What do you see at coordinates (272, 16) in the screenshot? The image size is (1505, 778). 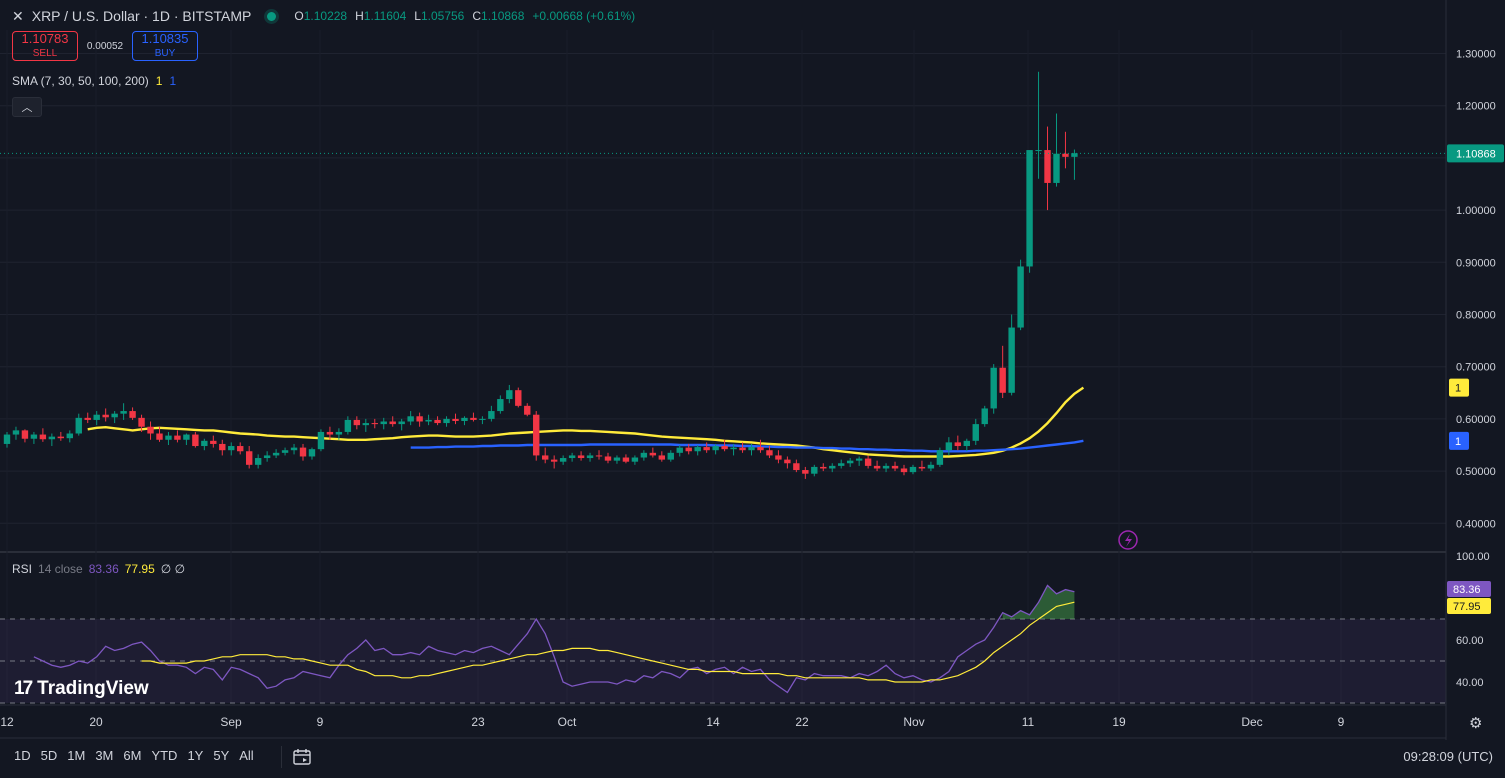 I see `market-status-icon` at bounding box center [272, 16].